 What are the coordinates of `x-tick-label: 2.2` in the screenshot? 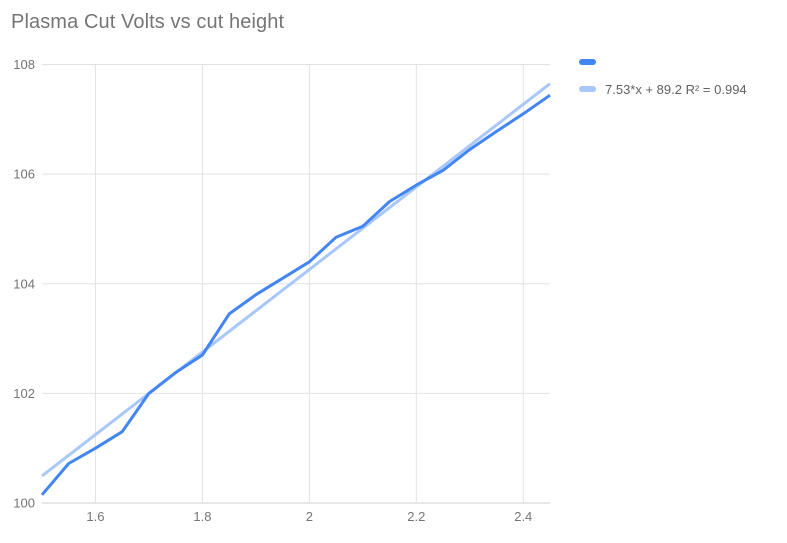 It's located at (416, 516).